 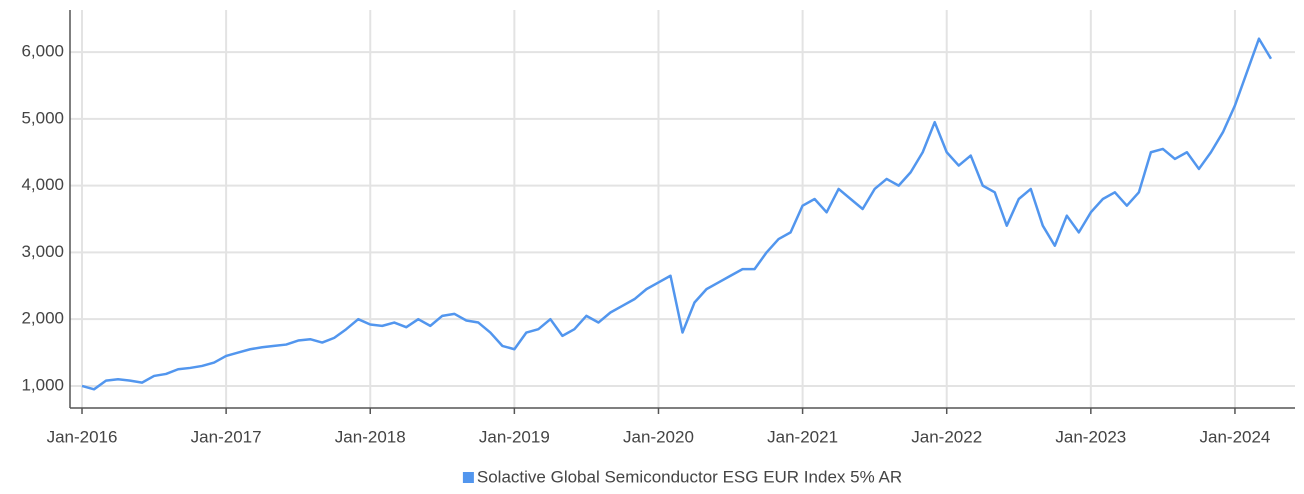 I want to click on x-tick-label: Jan-2020, so click(x=658, y=436).